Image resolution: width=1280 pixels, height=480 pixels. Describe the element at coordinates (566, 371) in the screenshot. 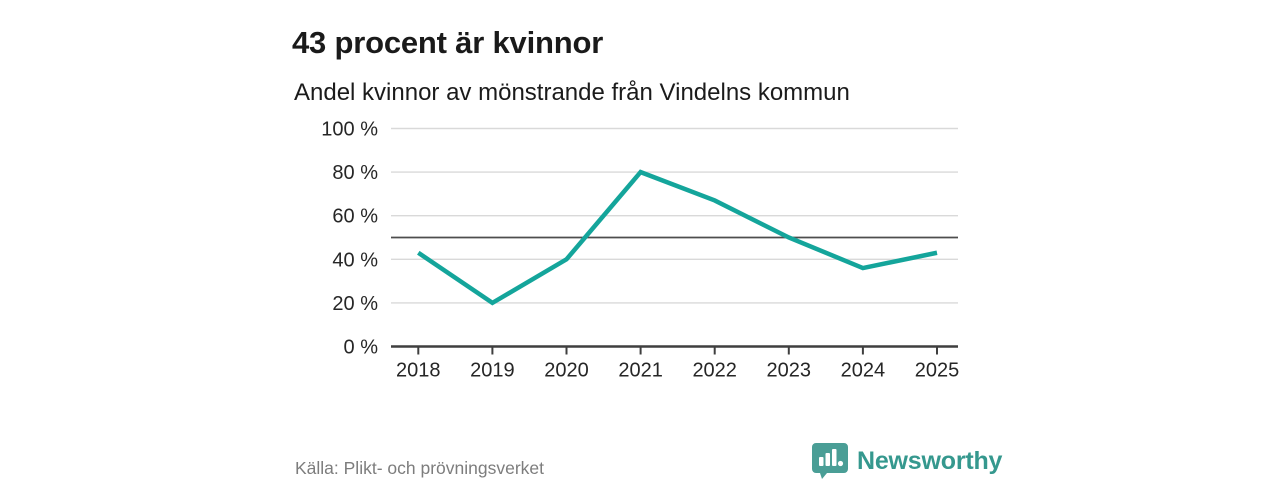

I see `x-tick-label: 2020` at that location.